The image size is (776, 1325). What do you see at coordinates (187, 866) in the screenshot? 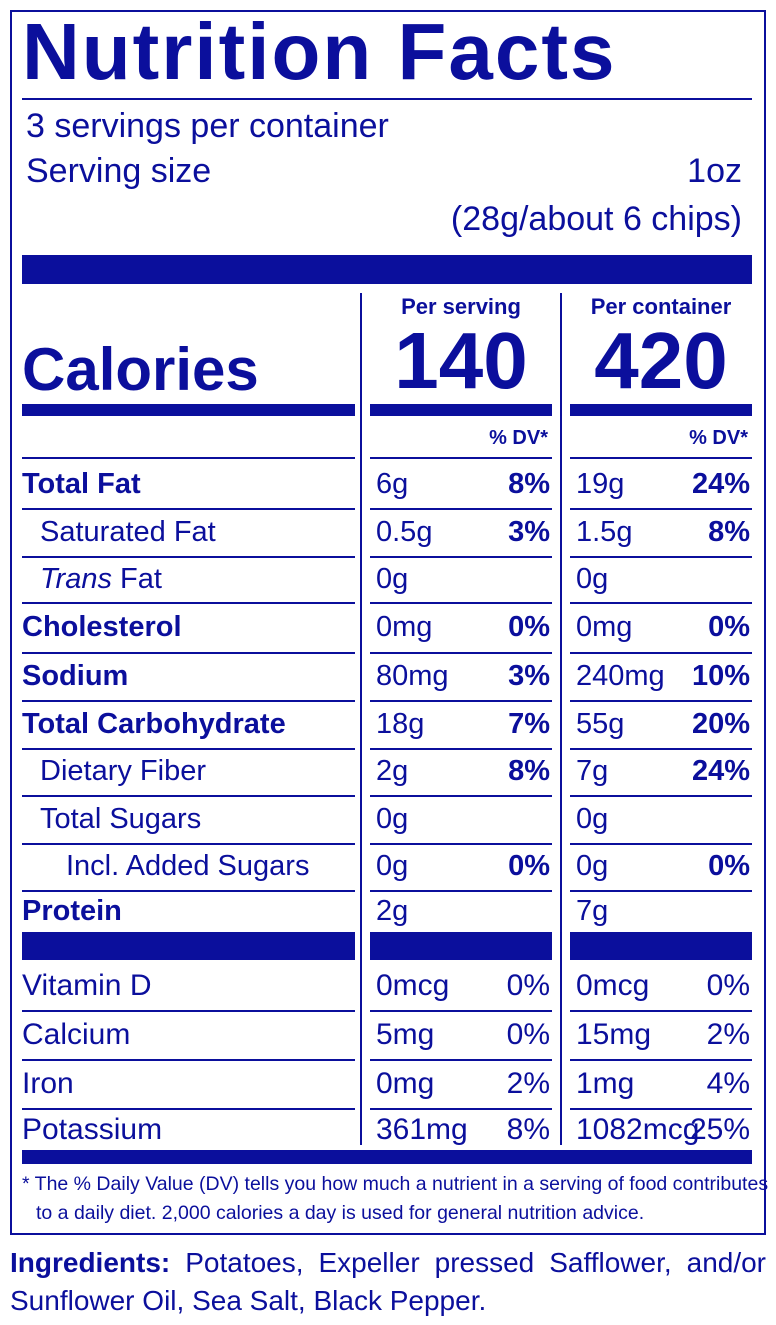
I see `nutrient-name: Incl. Added Sugars` at bounding box center [187, 866].